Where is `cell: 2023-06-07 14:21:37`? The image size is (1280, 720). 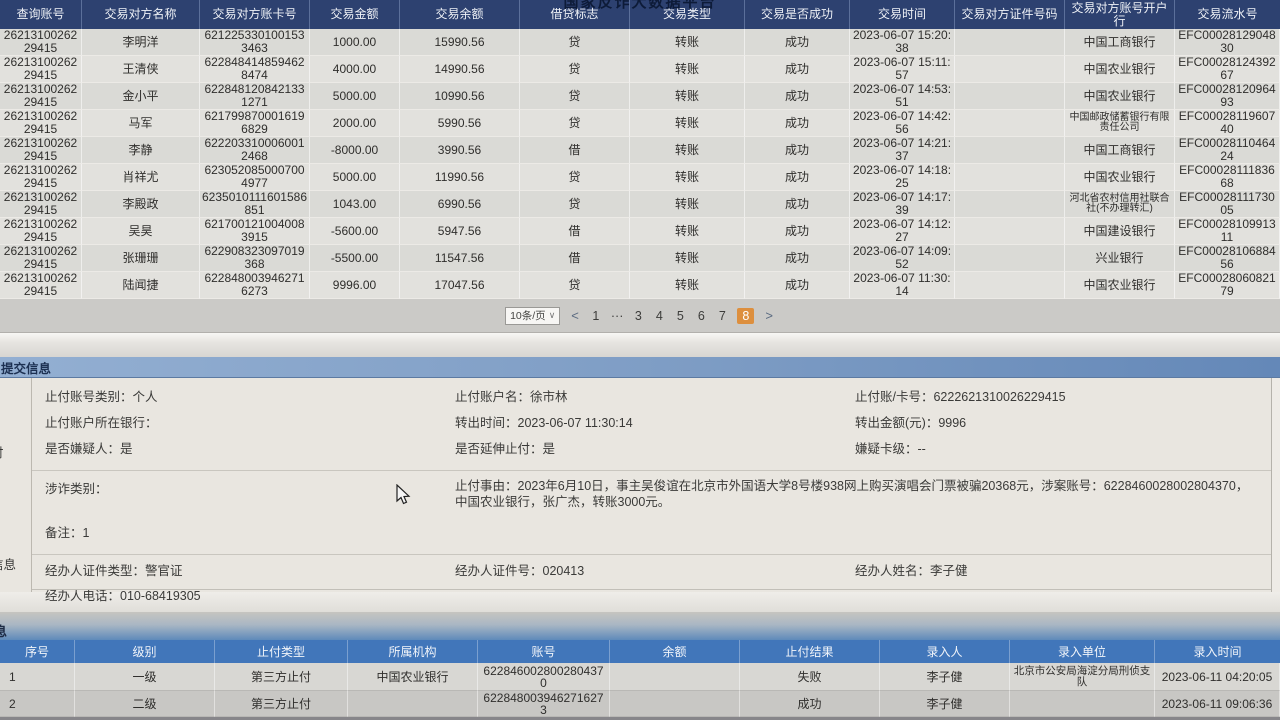
cell: 2023-06-07 14:21:37 is located at coordinates (902, 150).